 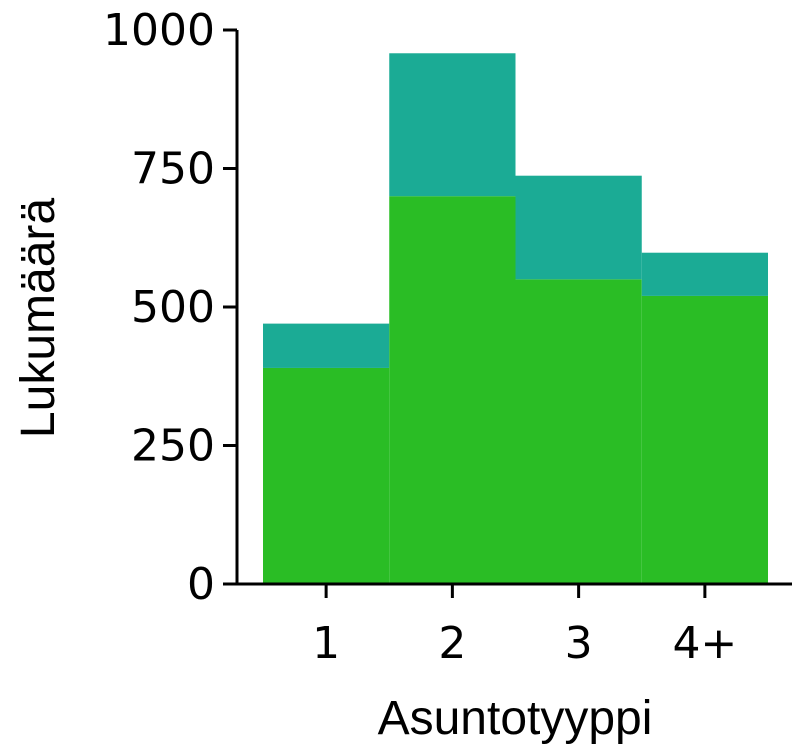 I want to click on y-tick-label: 750, so click(x=173, y=169).